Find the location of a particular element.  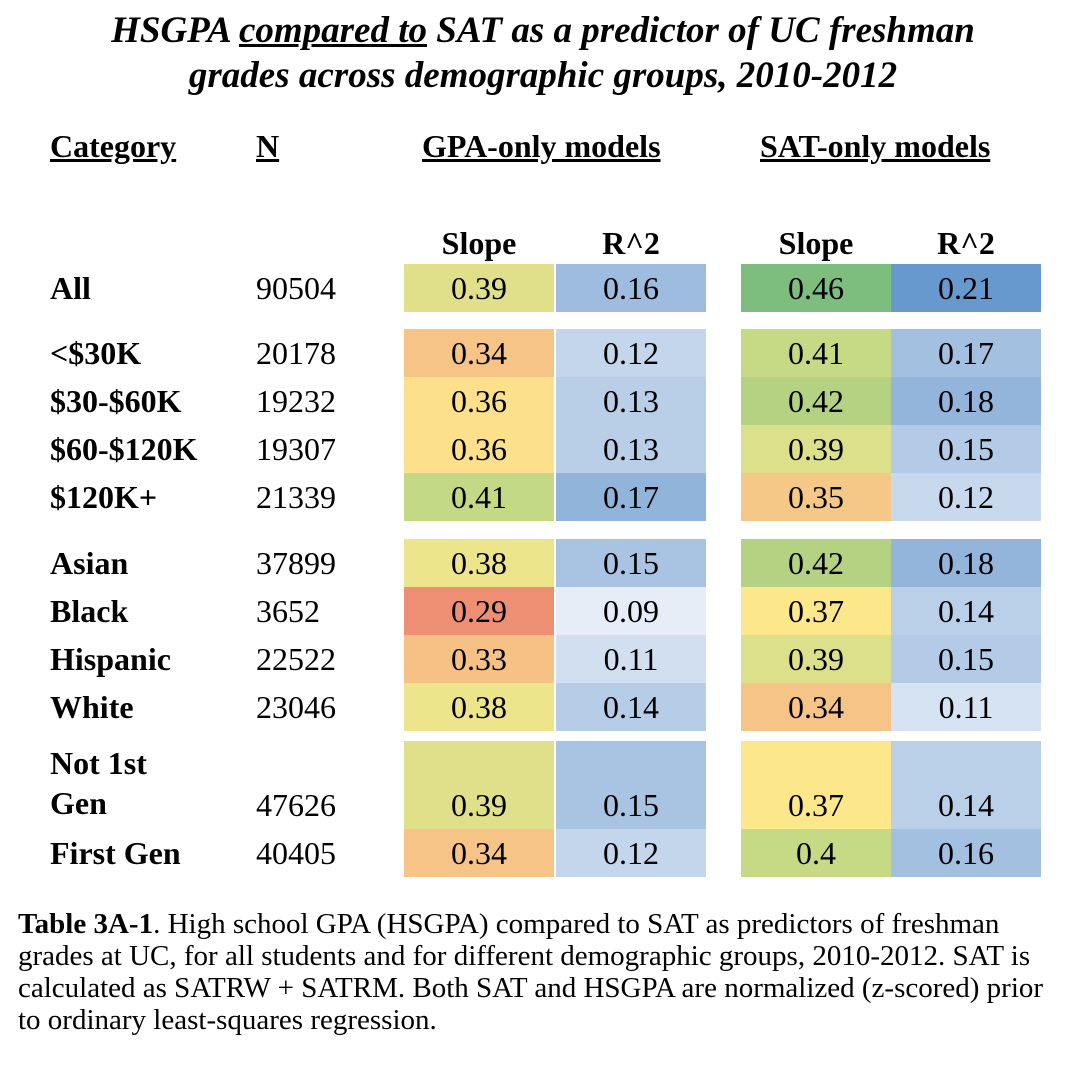

cell-sat-slope: 0.39 is located at coordinates (816, 659).